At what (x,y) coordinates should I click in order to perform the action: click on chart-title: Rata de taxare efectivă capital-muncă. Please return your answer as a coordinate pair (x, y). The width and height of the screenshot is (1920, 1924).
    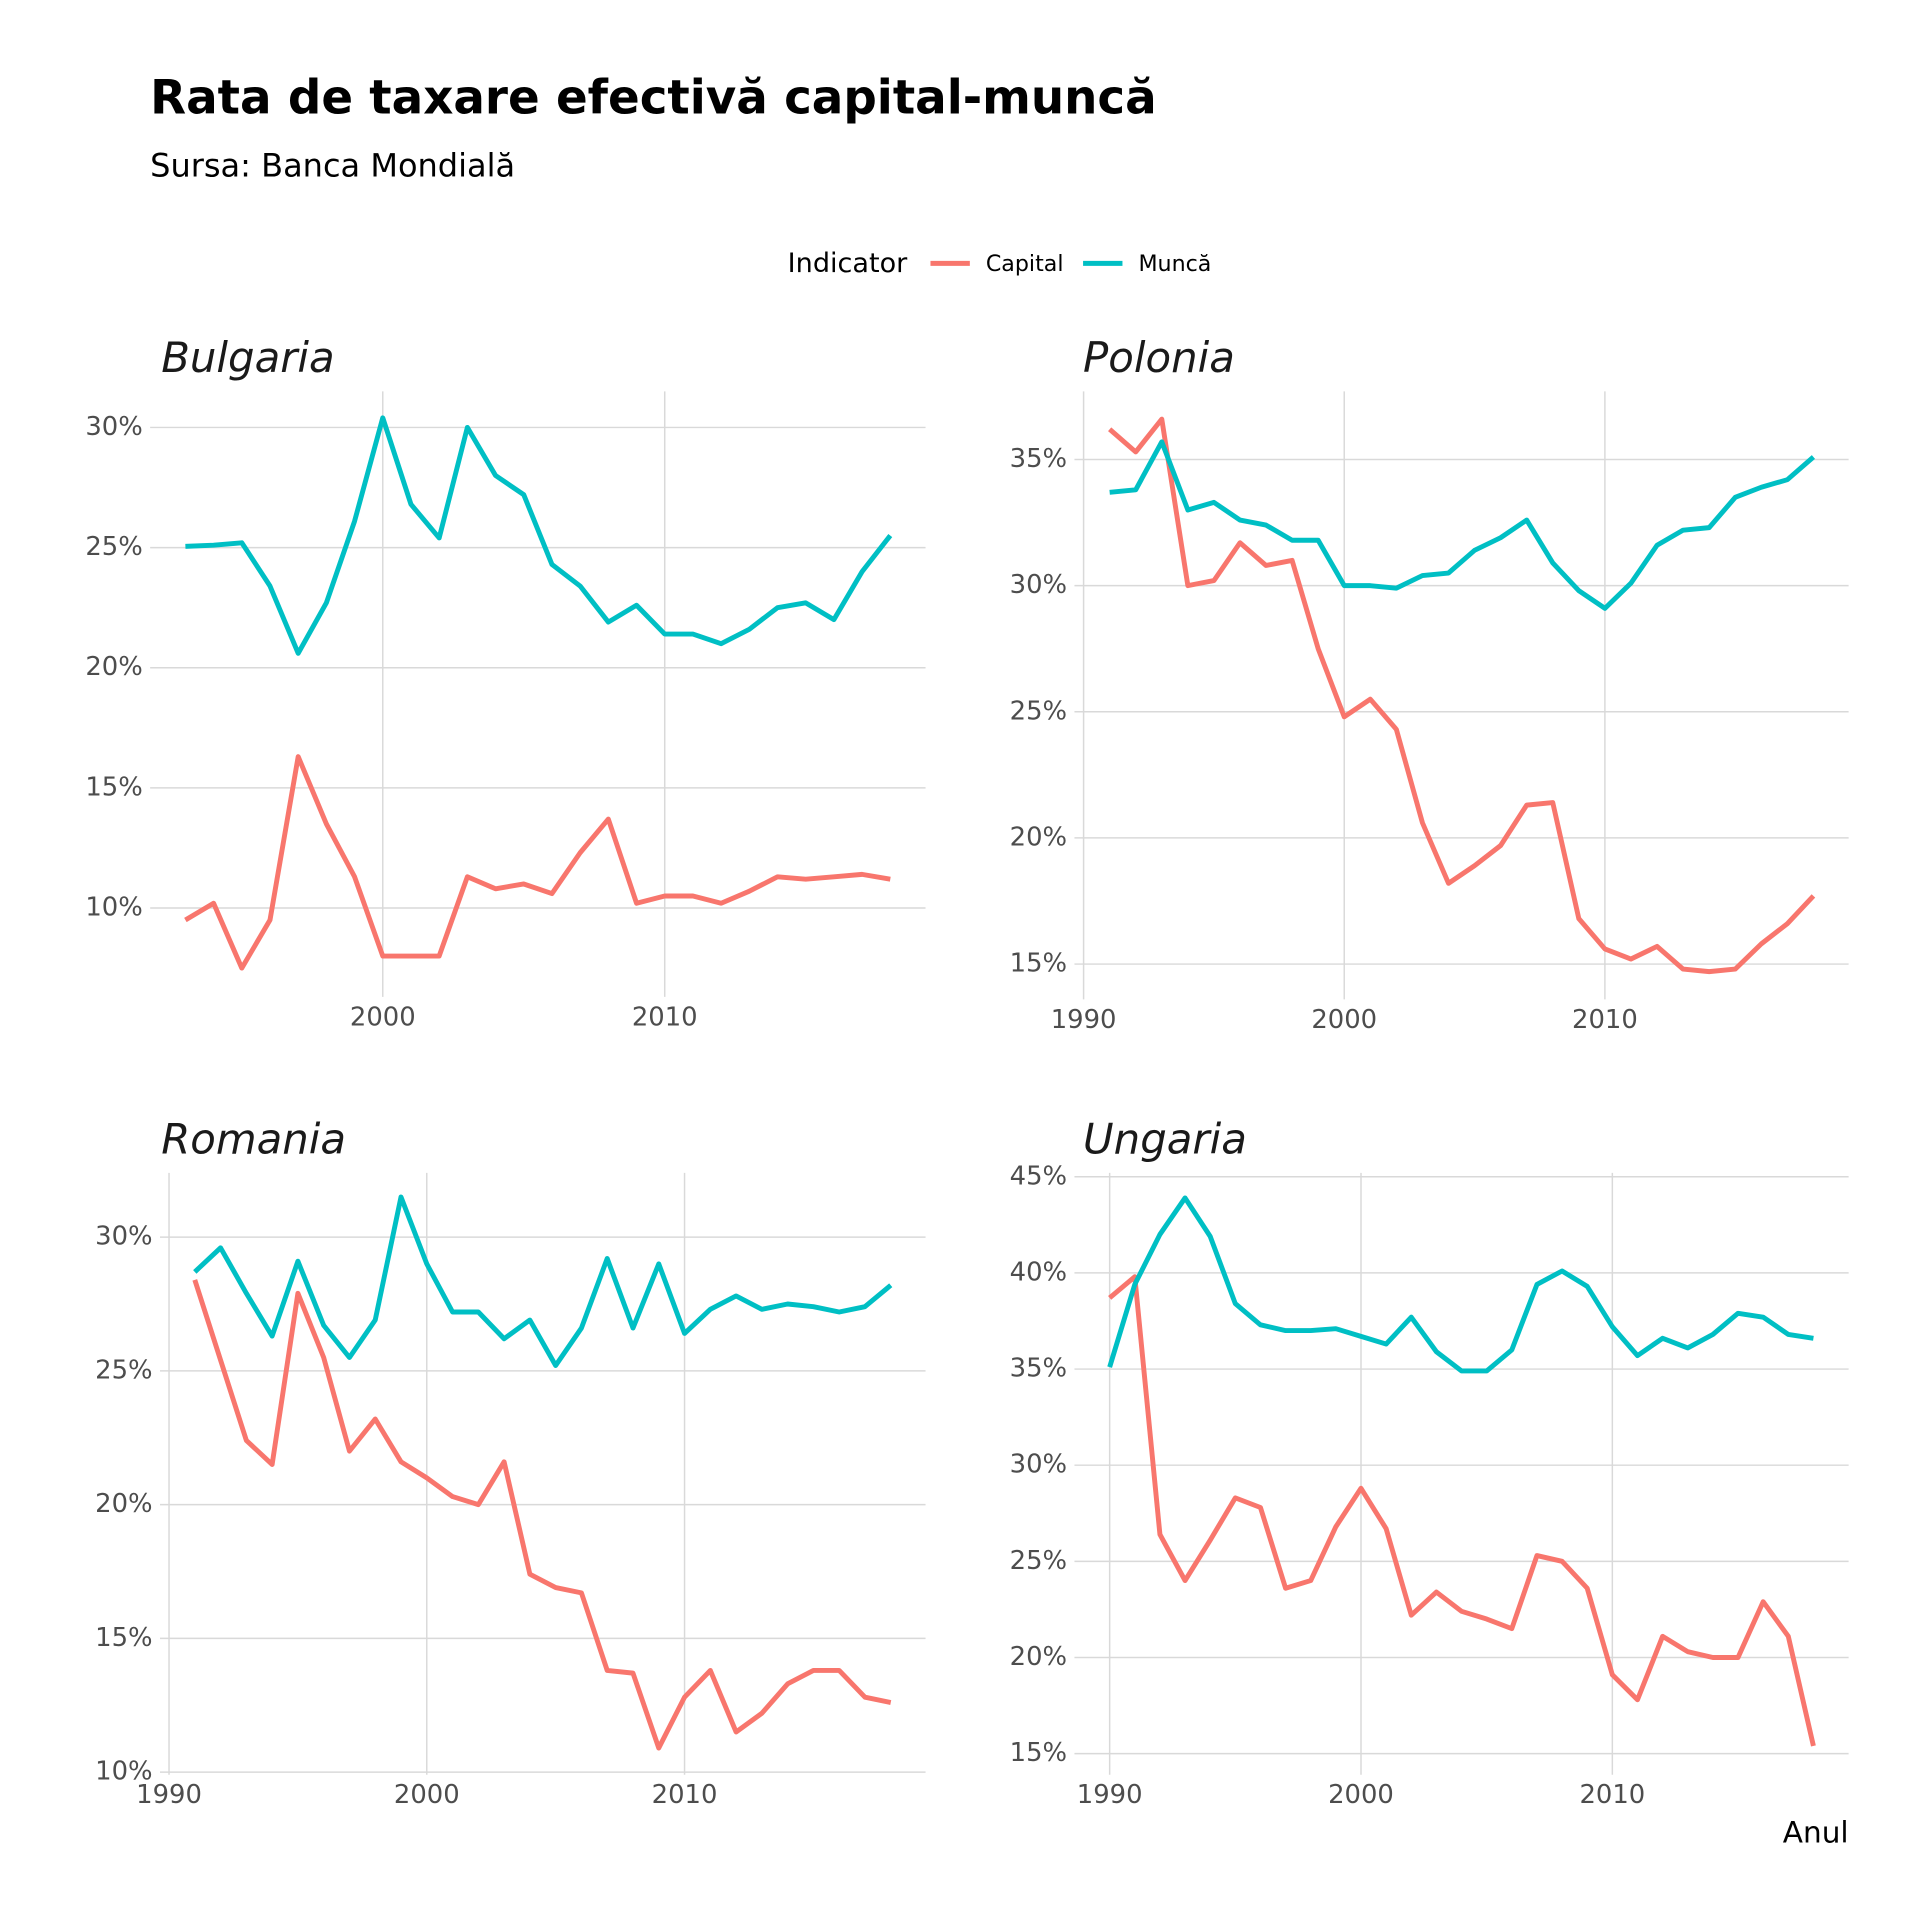
    Looking at the image, I should click on (653, 98).